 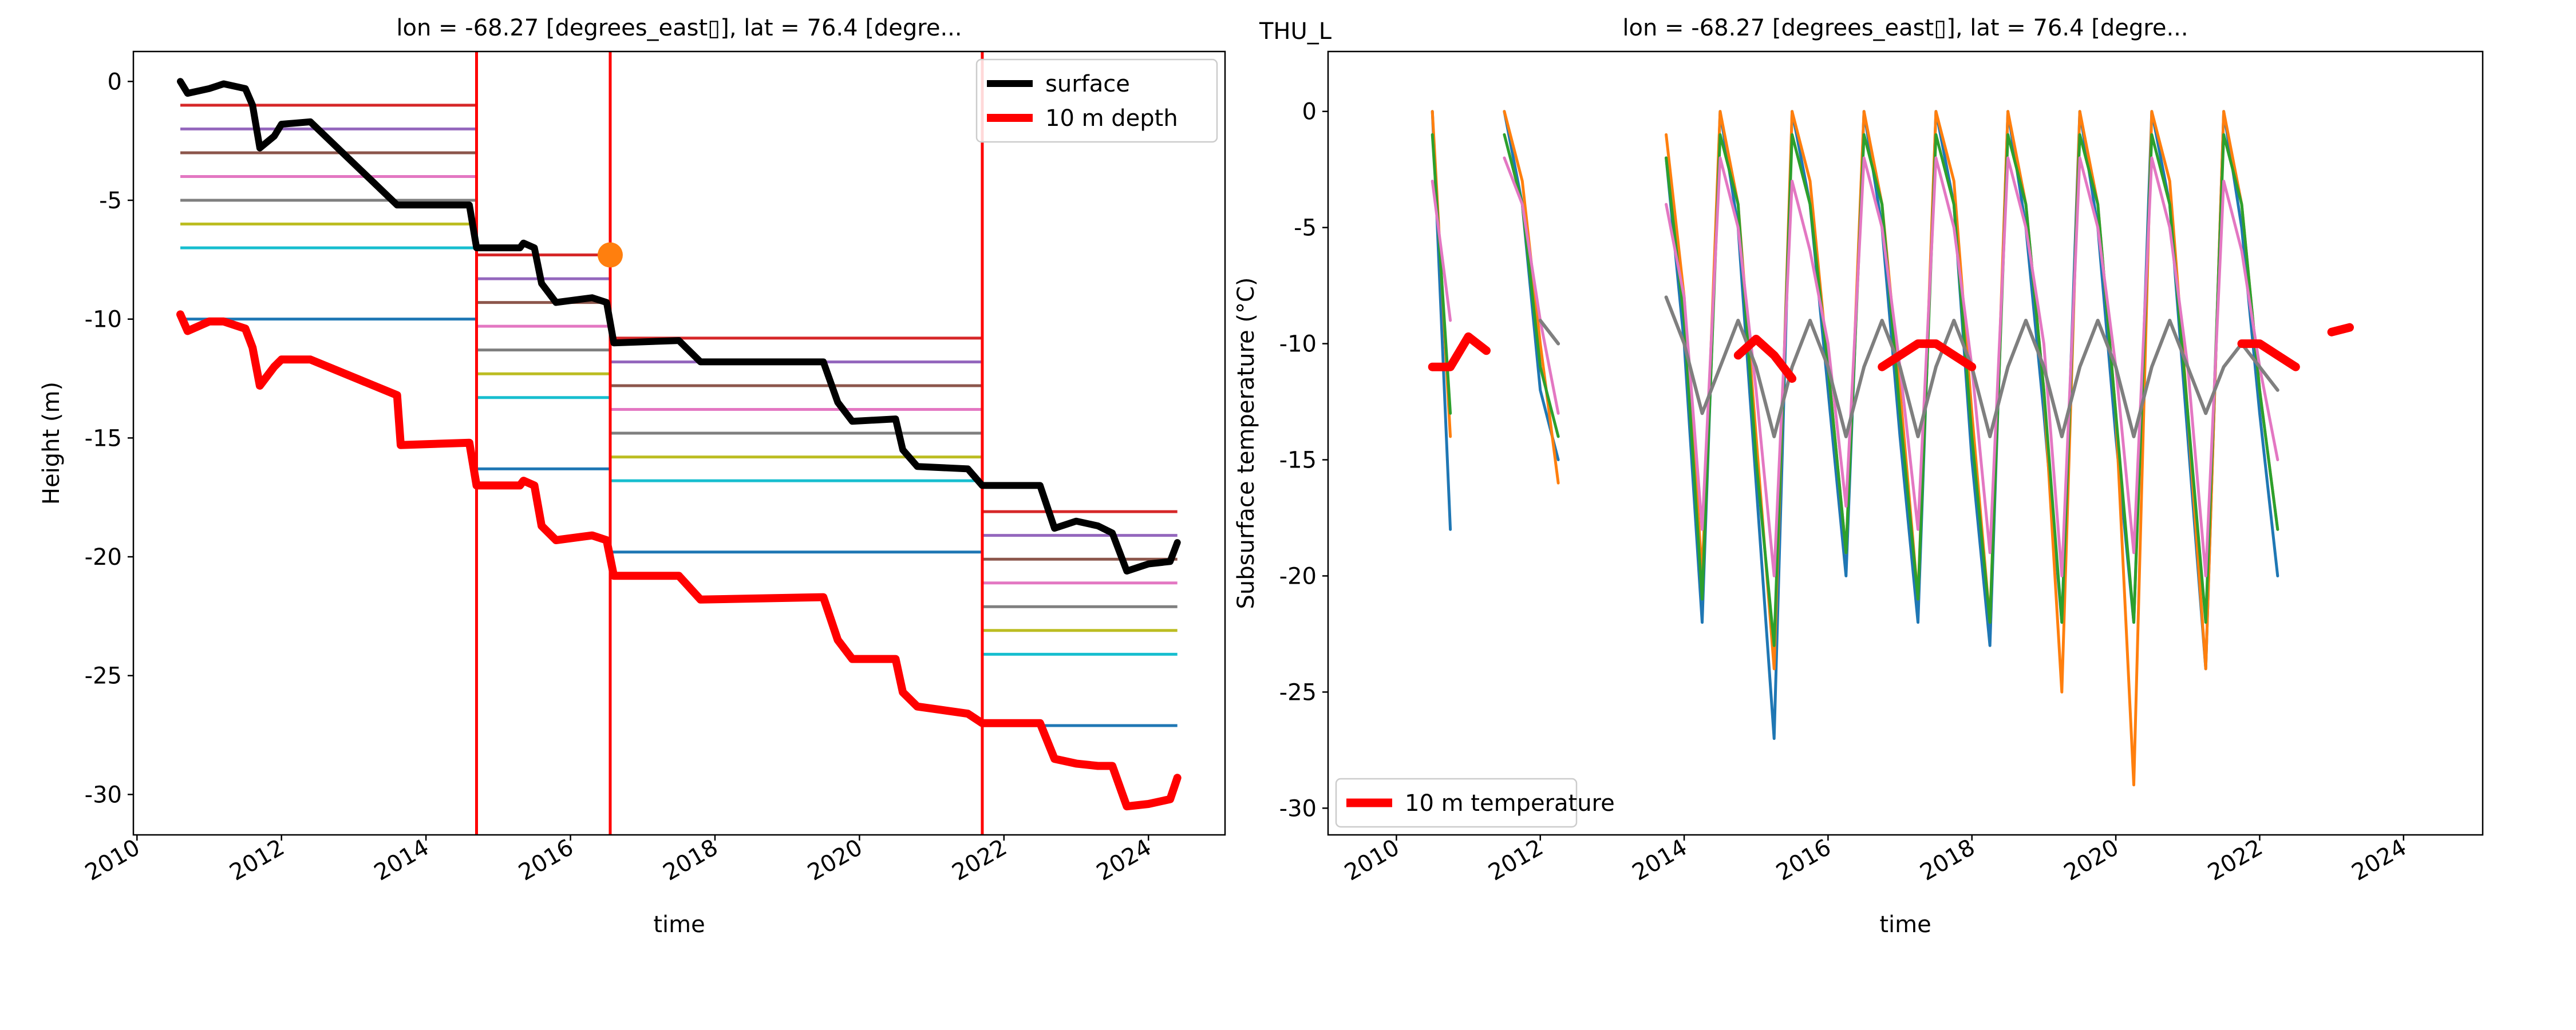 What do you see at coordinates (1087, 84) in the screenshot?
I see `legend-label: surface` at bounding box center [1087, 84].